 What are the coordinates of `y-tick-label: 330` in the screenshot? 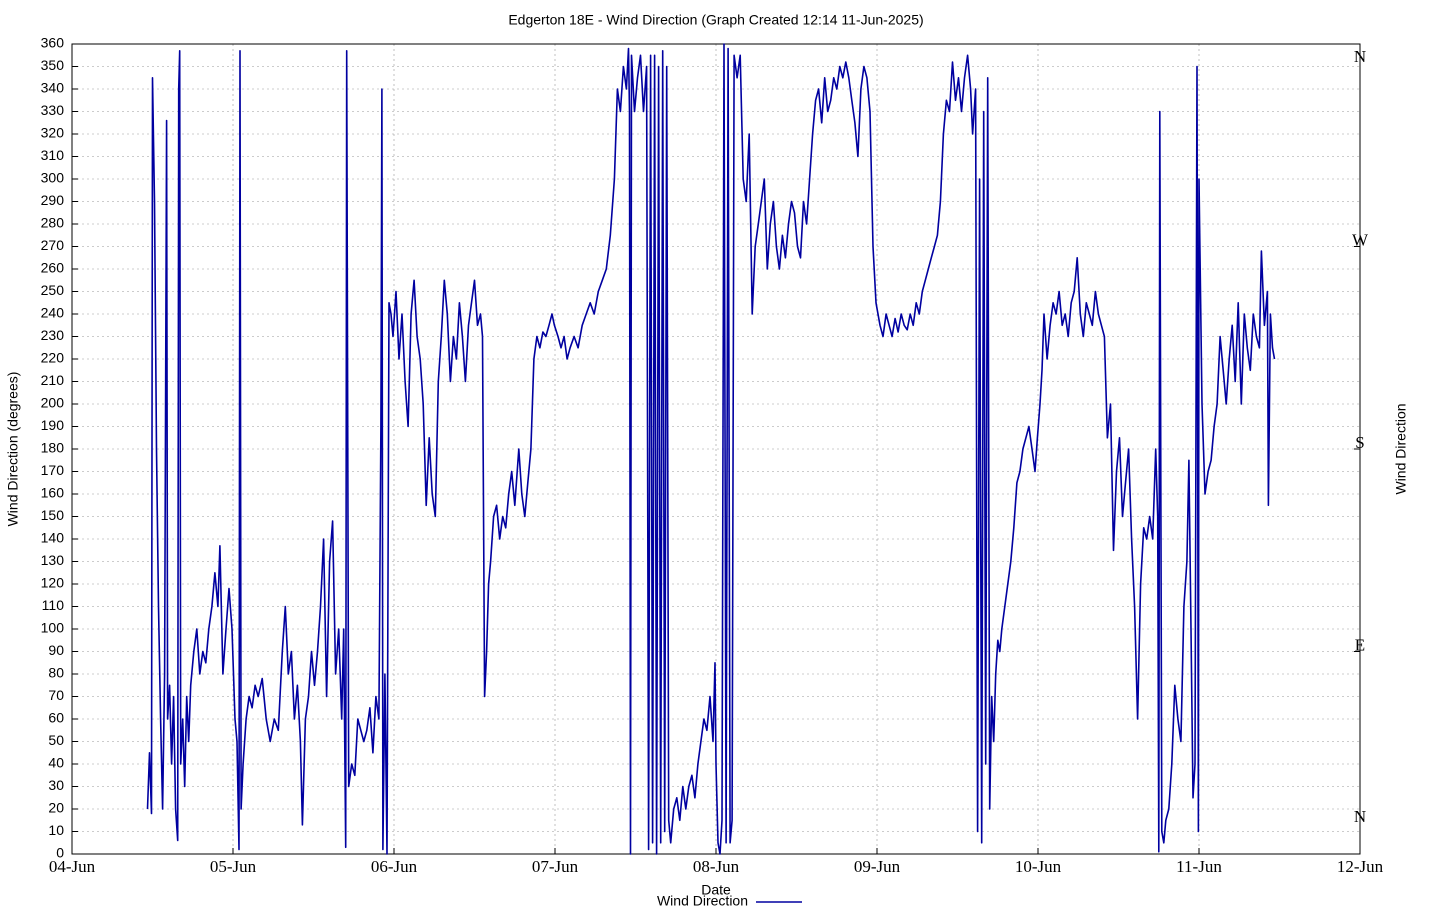 It's located at (53, 110).